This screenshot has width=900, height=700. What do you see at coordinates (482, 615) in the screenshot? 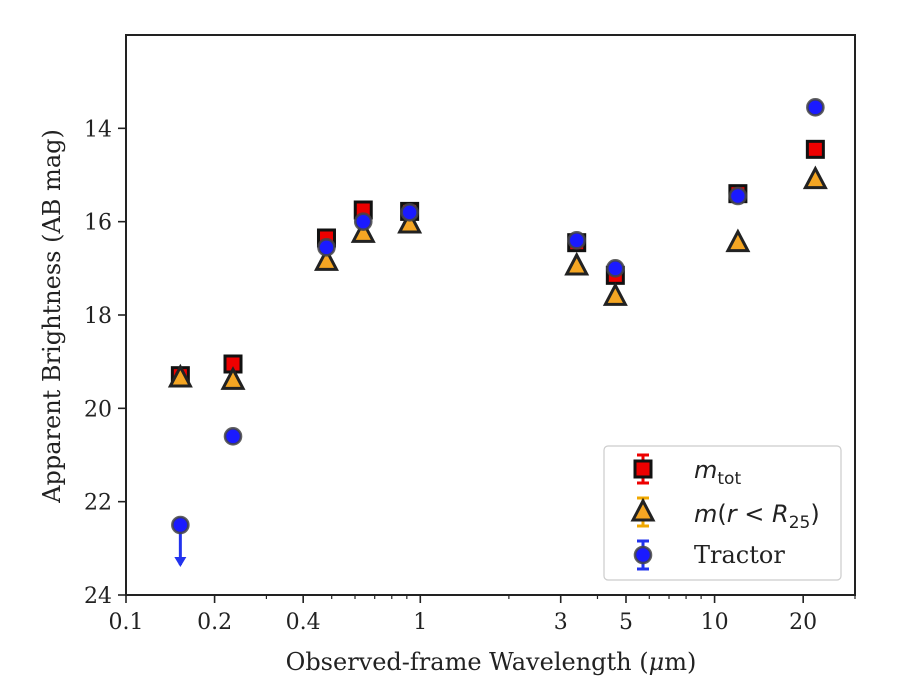
I see `x-axis: 0.1 0.2 0.4 1 3 5 10 20` at bounding box center [482, 615].